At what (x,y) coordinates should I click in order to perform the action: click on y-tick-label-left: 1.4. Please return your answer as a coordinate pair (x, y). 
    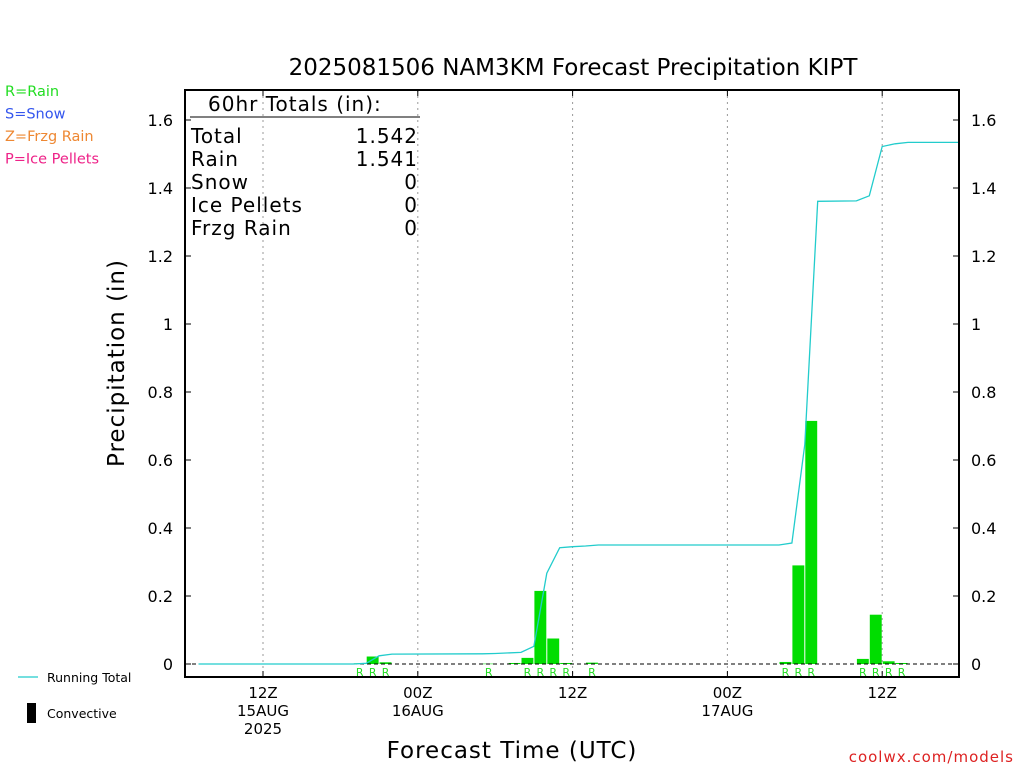
    Looking at the image, I should click on (160, 188).